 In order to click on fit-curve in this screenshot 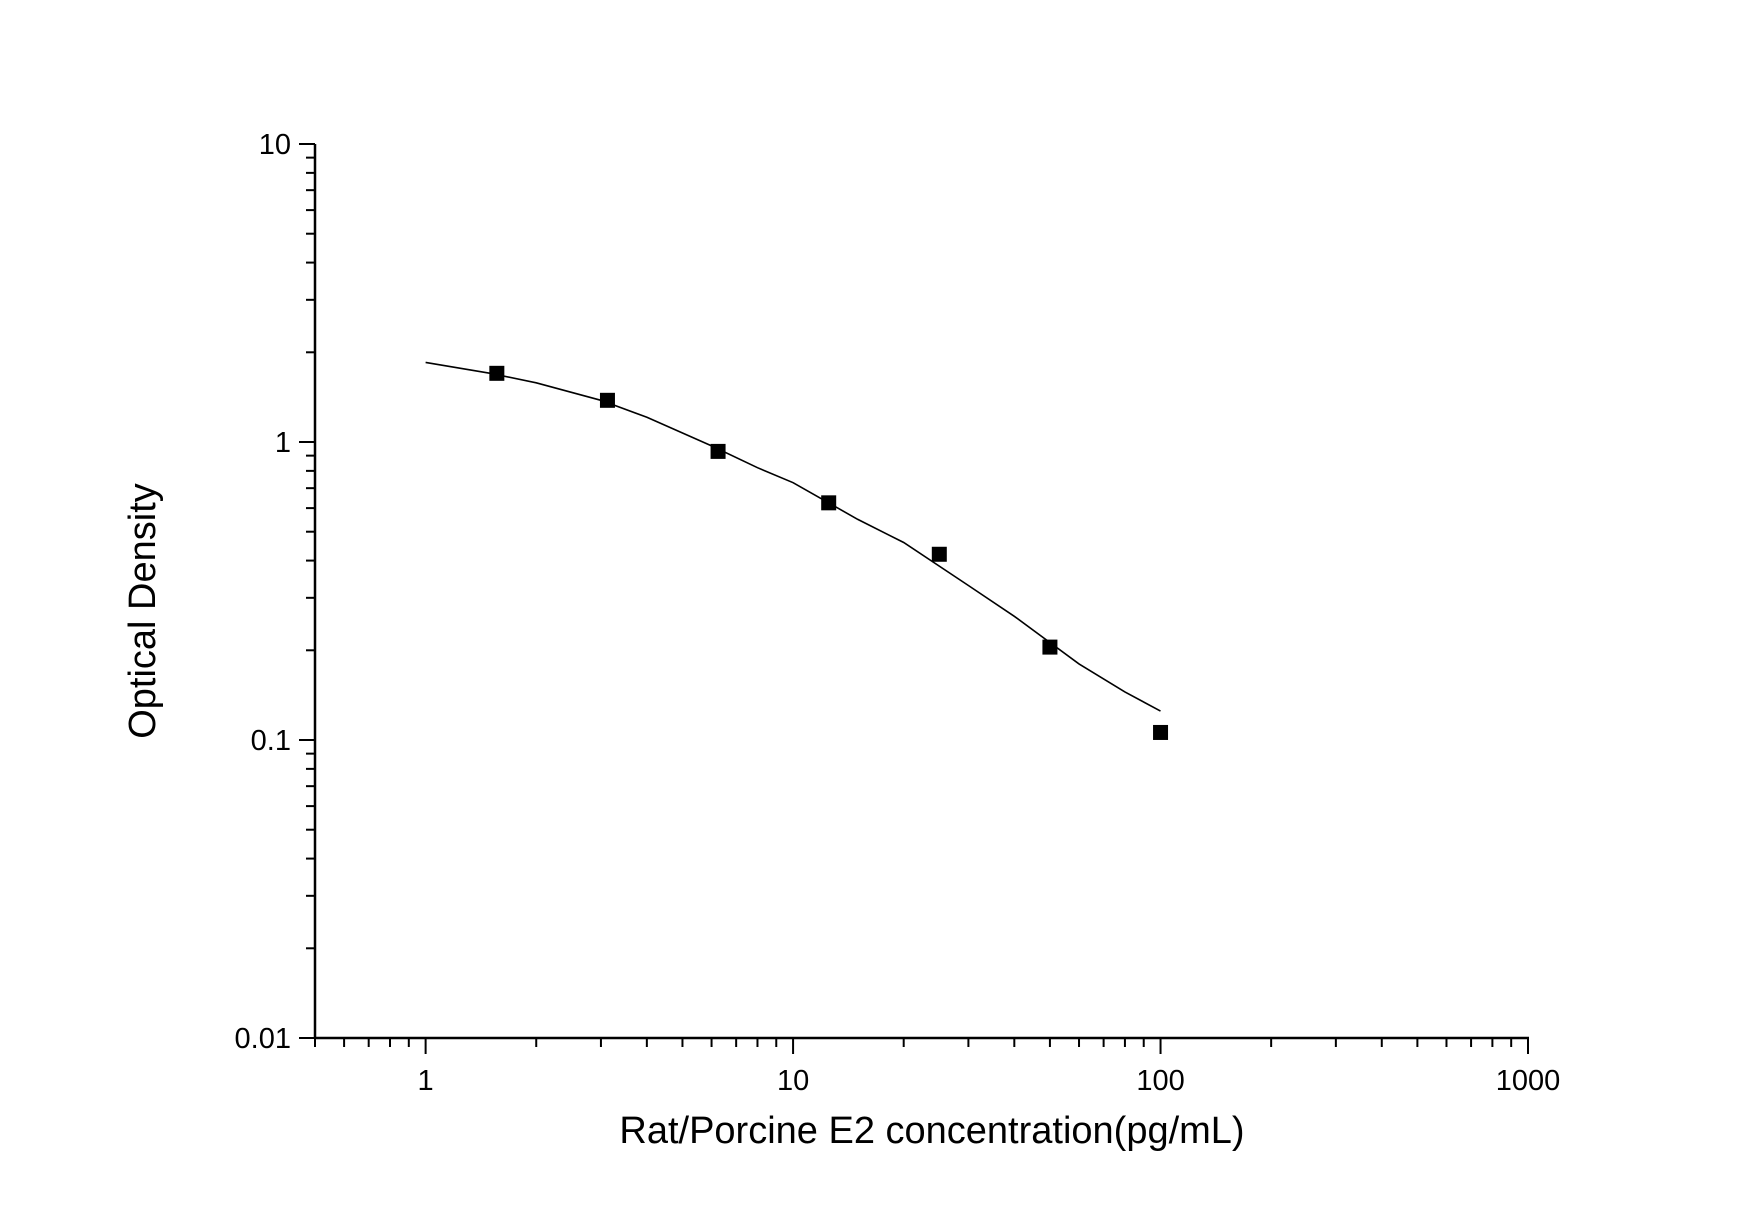, I will do `click(793, 536)`.